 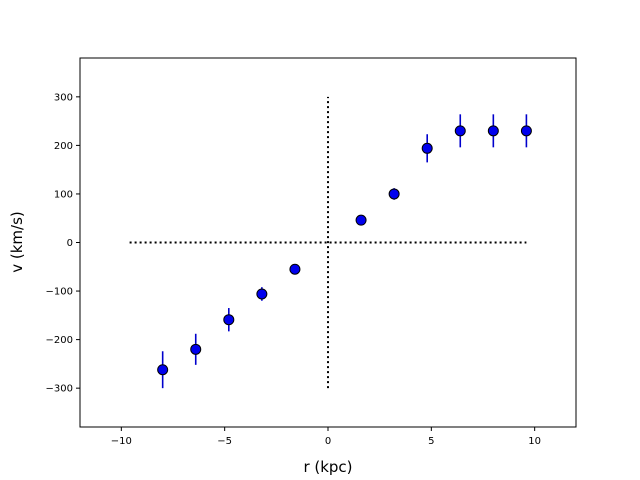 What do you see at coordinates (17, 242) in the screenshot?
I see `y-axis-label: v (km/s)` at bounding box center [17, 242].